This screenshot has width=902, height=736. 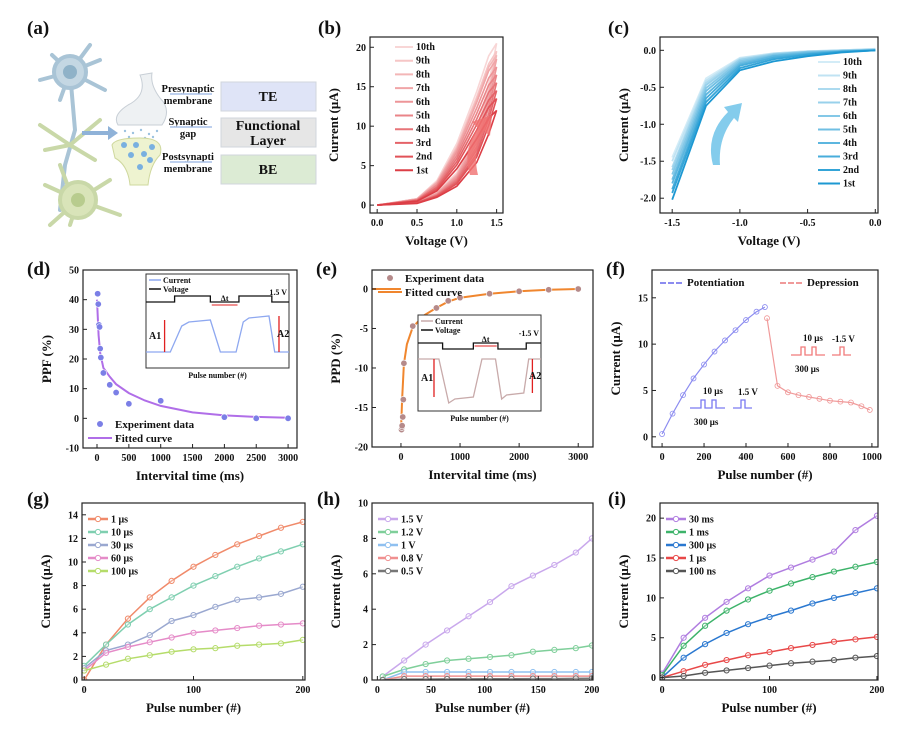 What do you see at coordinates (648, 88) in the screenshot?
I see `y-tick-label: -0.5` at bounding box center [648, 88].